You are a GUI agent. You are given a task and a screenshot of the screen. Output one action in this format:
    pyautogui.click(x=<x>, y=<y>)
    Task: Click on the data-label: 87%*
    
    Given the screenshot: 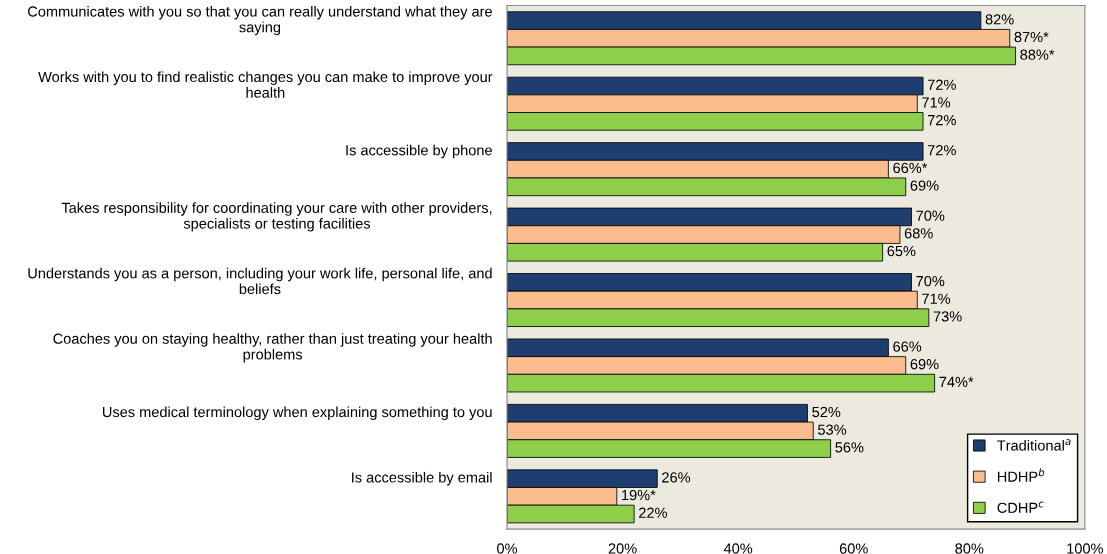 What is the action you would take?
    pyautogui.click(x=1031, y=37)
    